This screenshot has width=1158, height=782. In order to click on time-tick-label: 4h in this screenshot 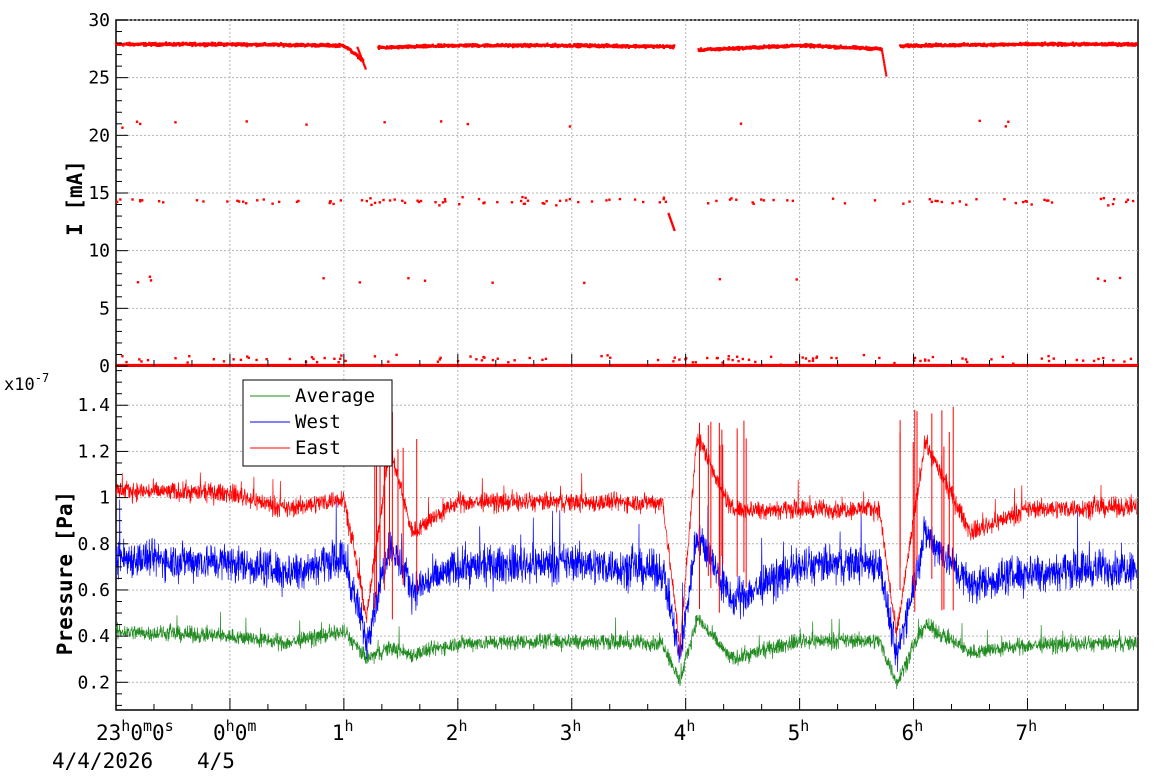, I will do `click(685, 731)`.